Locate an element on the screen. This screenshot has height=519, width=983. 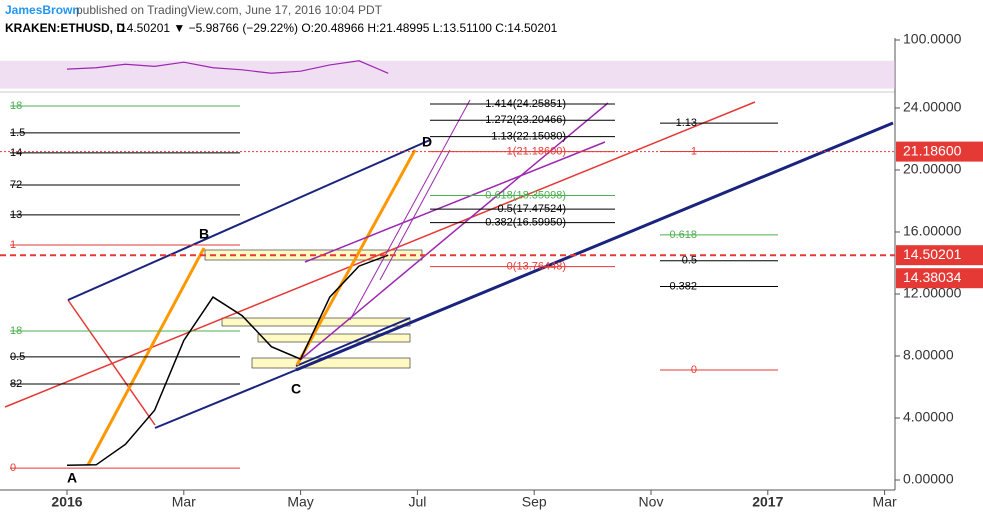
x-tick-label: 2017 is located at coordinates (767, 502).